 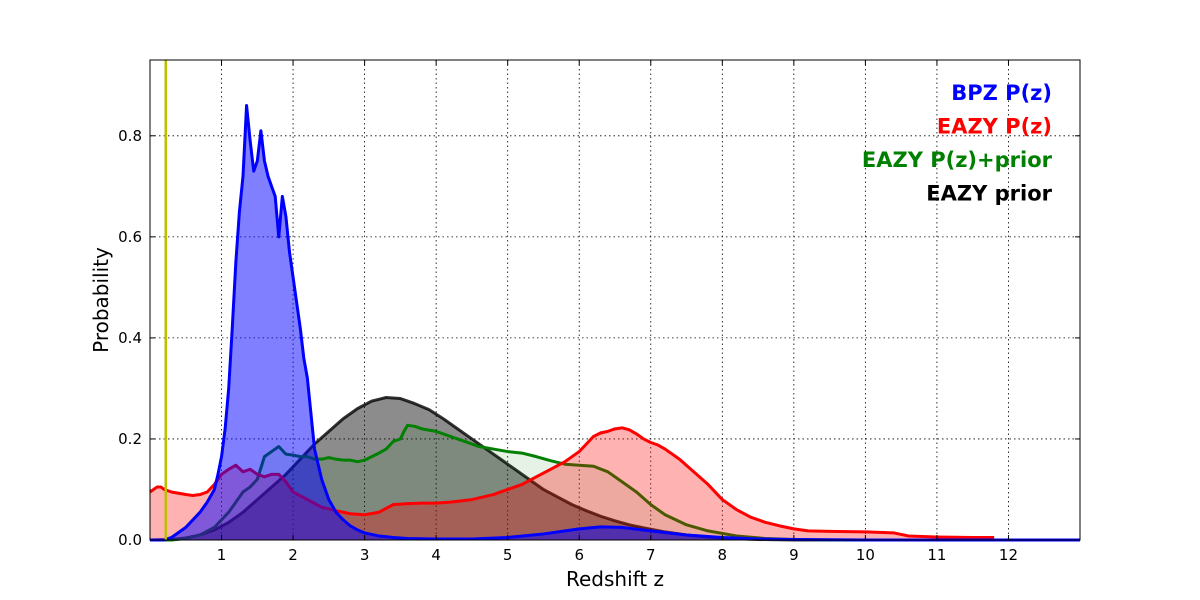 What do you see at coordinates (130, 540) in the screenshot?
I see `y-tick-label: 0.0` at bounding box center [130, 540].